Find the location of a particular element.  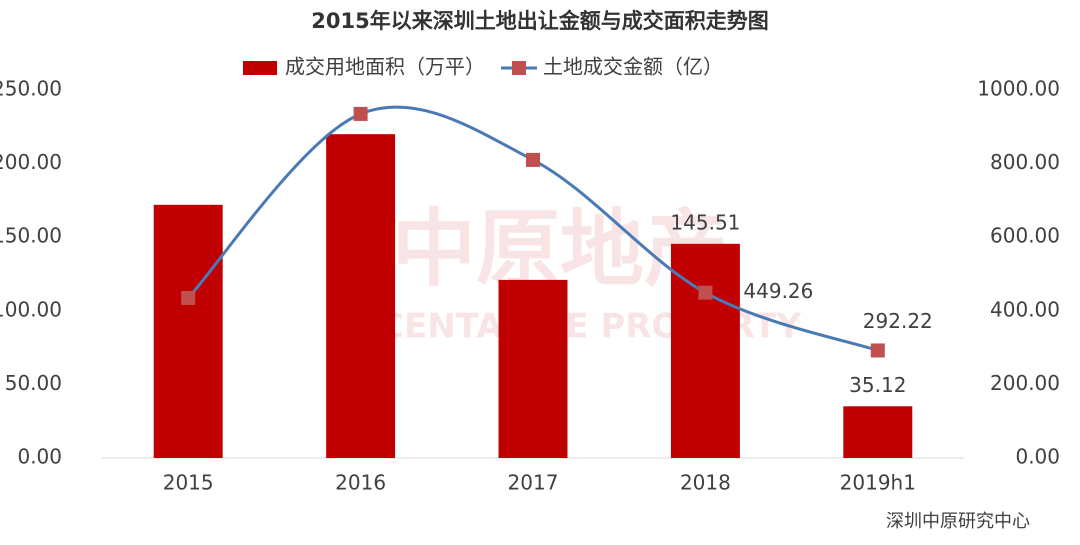

y2-tick-label: 600.00 is located at coordinates (1025, 236).